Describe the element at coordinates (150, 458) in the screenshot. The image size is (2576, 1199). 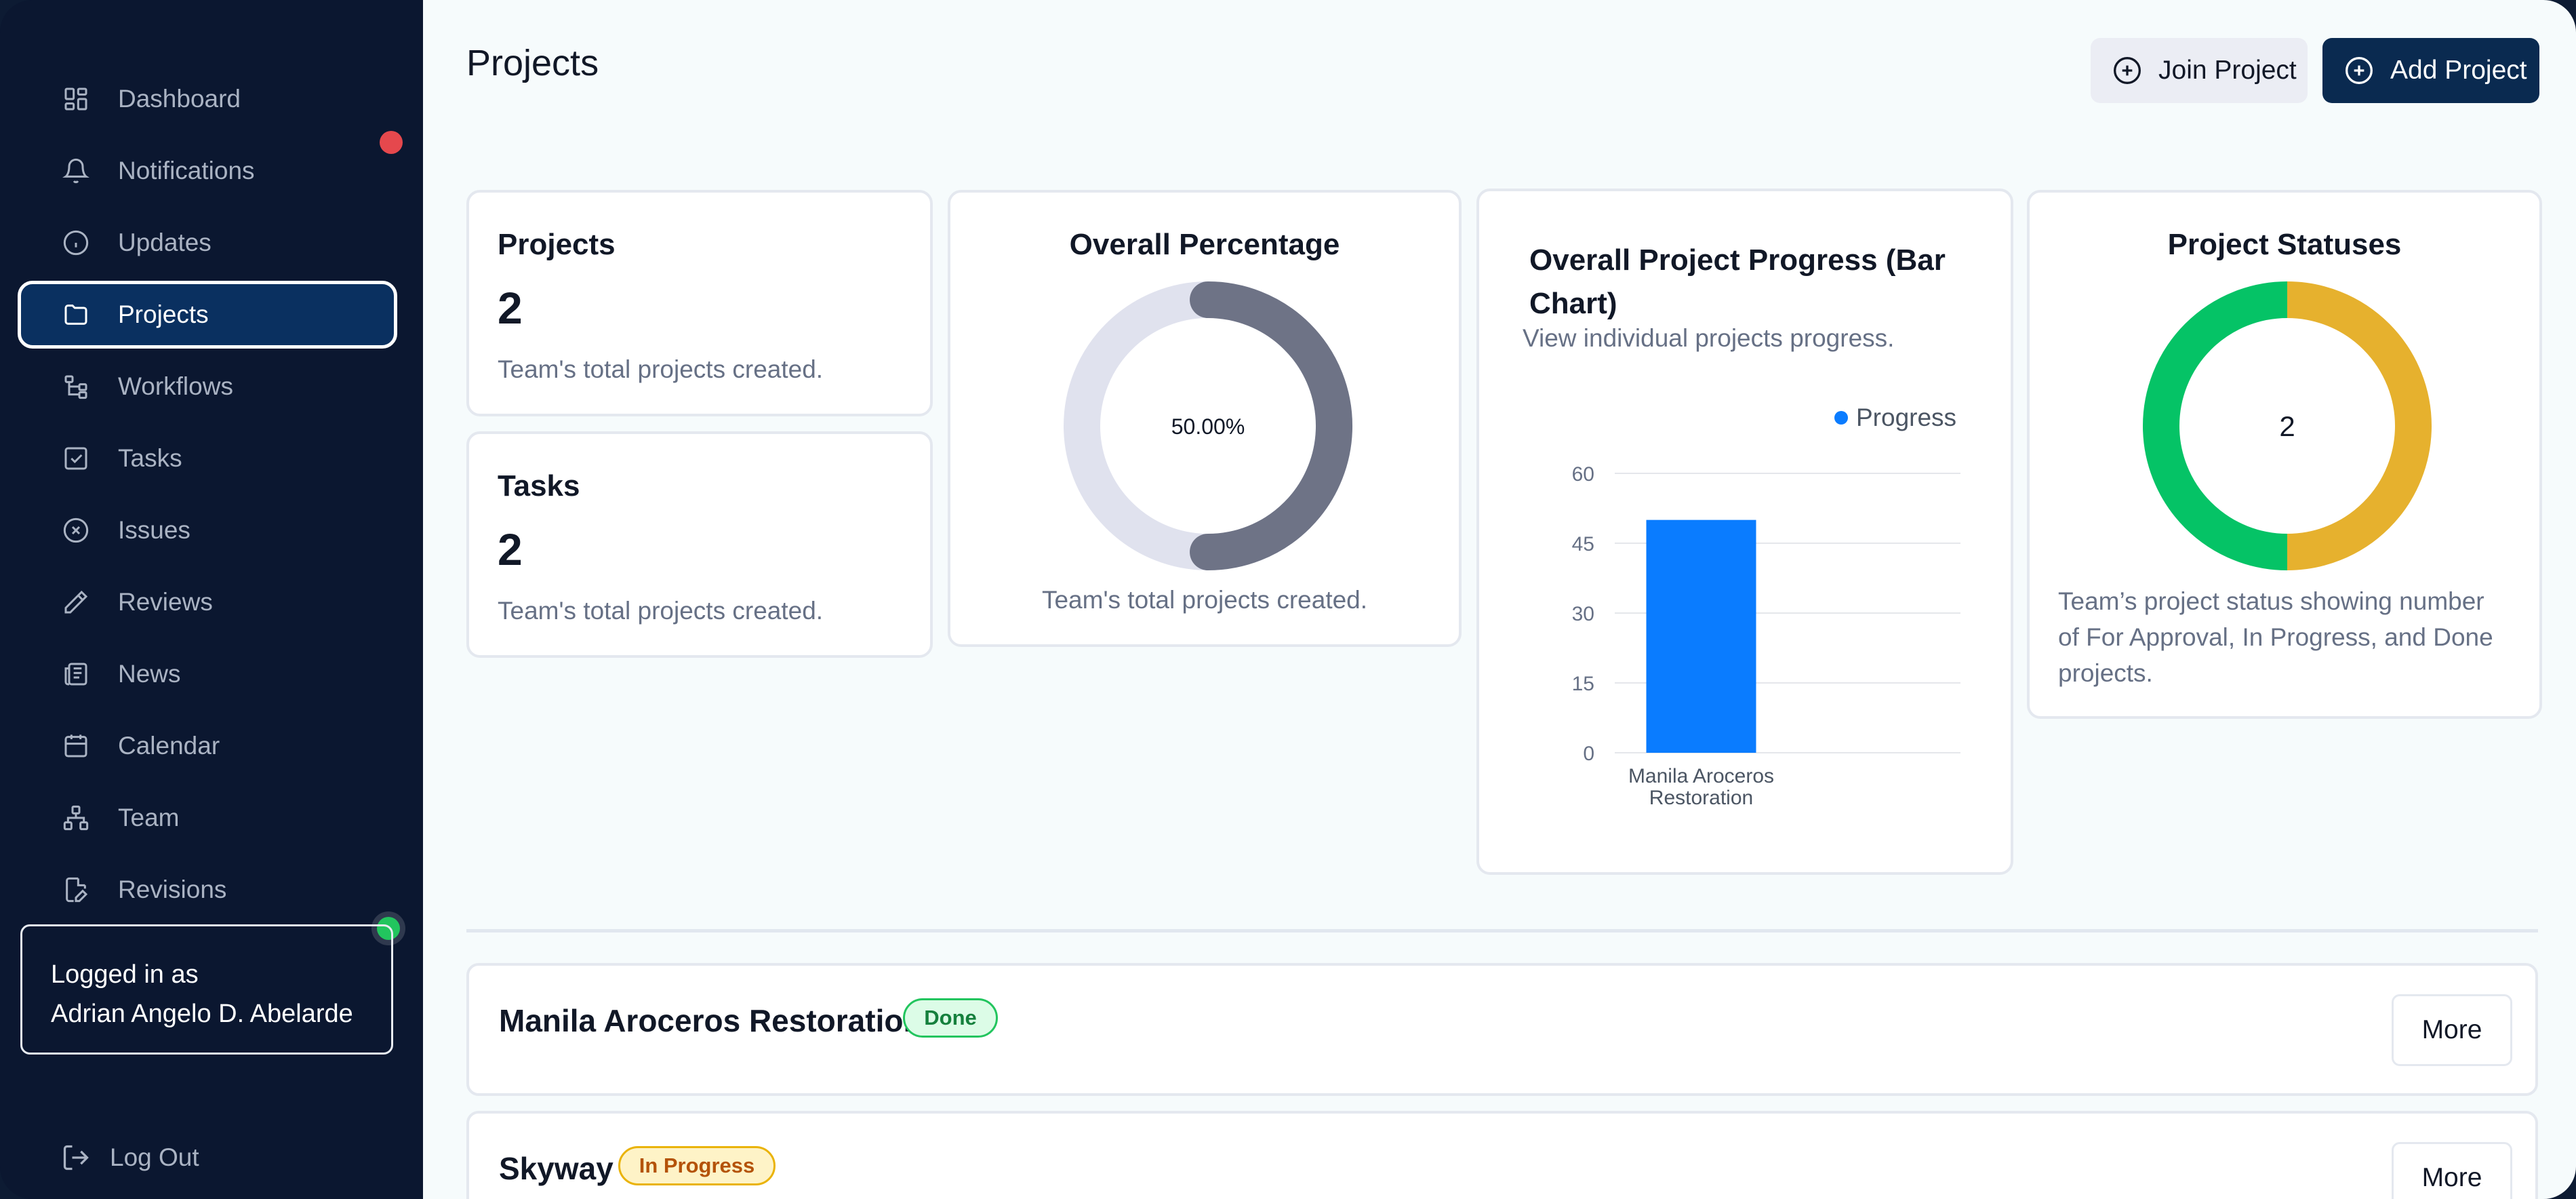
I see `sidebar-item-label: Tasks` at that location.